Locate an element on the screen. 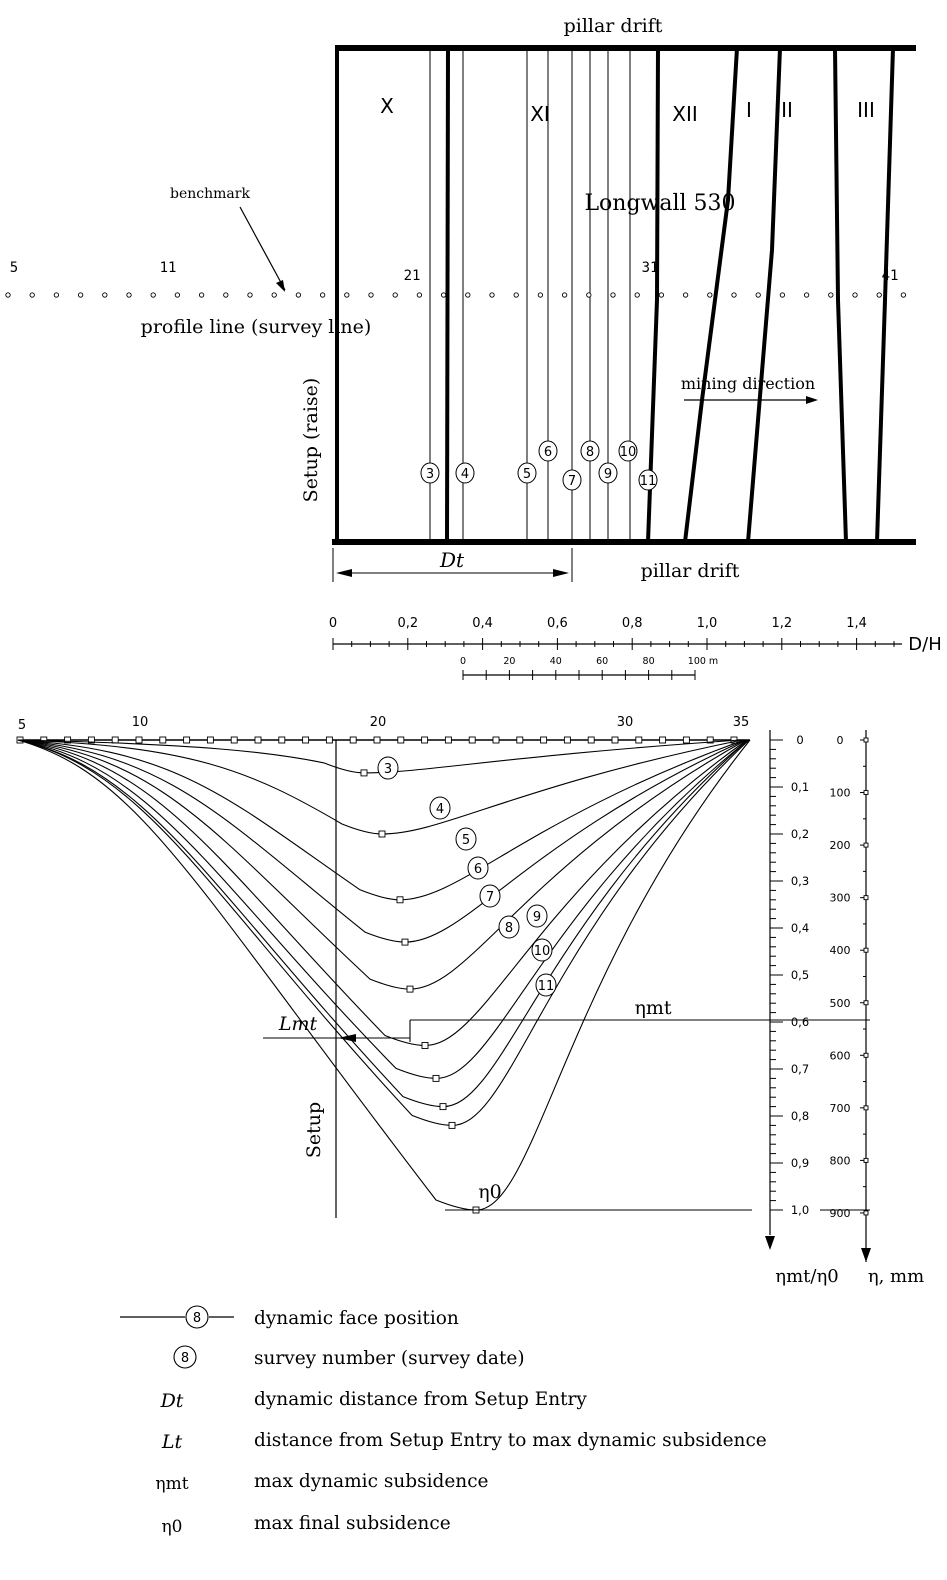 The height and width of the screenshot is (1580, 947). station-axis-label: 30 is located at coordinates (625, 722).